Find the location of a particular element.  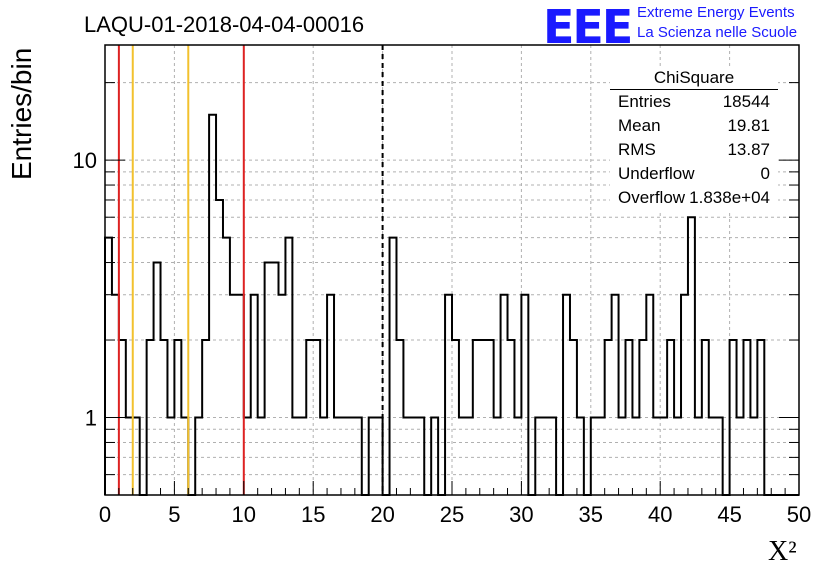

eee-logo: EEE is located at coordinates (588, 27).